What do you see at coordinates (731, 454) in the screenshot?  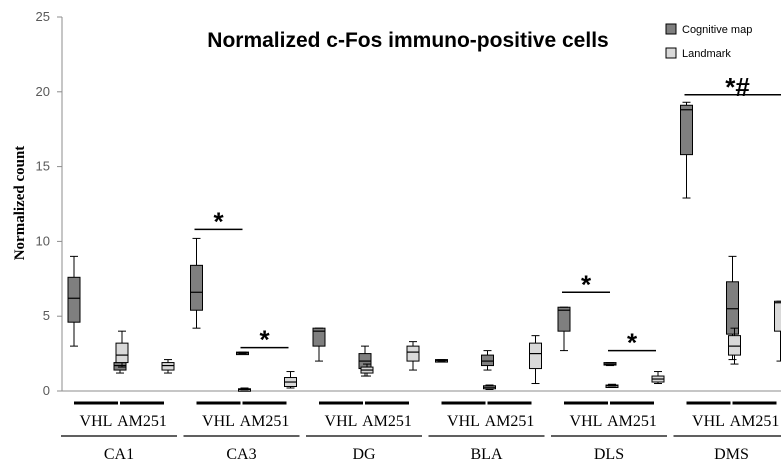 I see `region-label: DMS` at bounding box center [731, 454].